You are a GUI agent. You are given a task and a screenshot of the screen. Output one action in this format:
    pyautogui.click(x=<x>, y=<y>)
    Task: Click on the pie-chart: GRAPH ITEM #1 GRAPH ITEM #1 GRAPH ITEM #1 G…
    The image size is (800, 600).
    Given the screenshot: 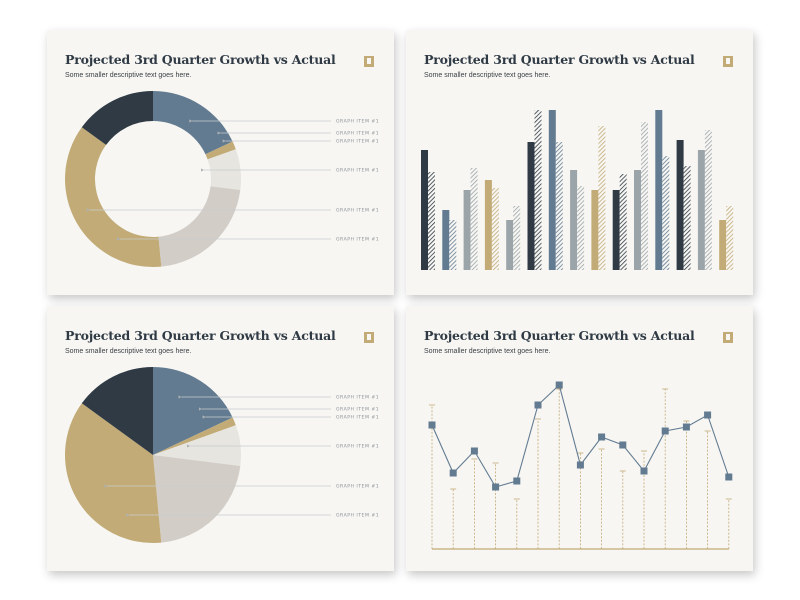 What is the action you would take?
    pyautogui.click(x=221, y=455)
    